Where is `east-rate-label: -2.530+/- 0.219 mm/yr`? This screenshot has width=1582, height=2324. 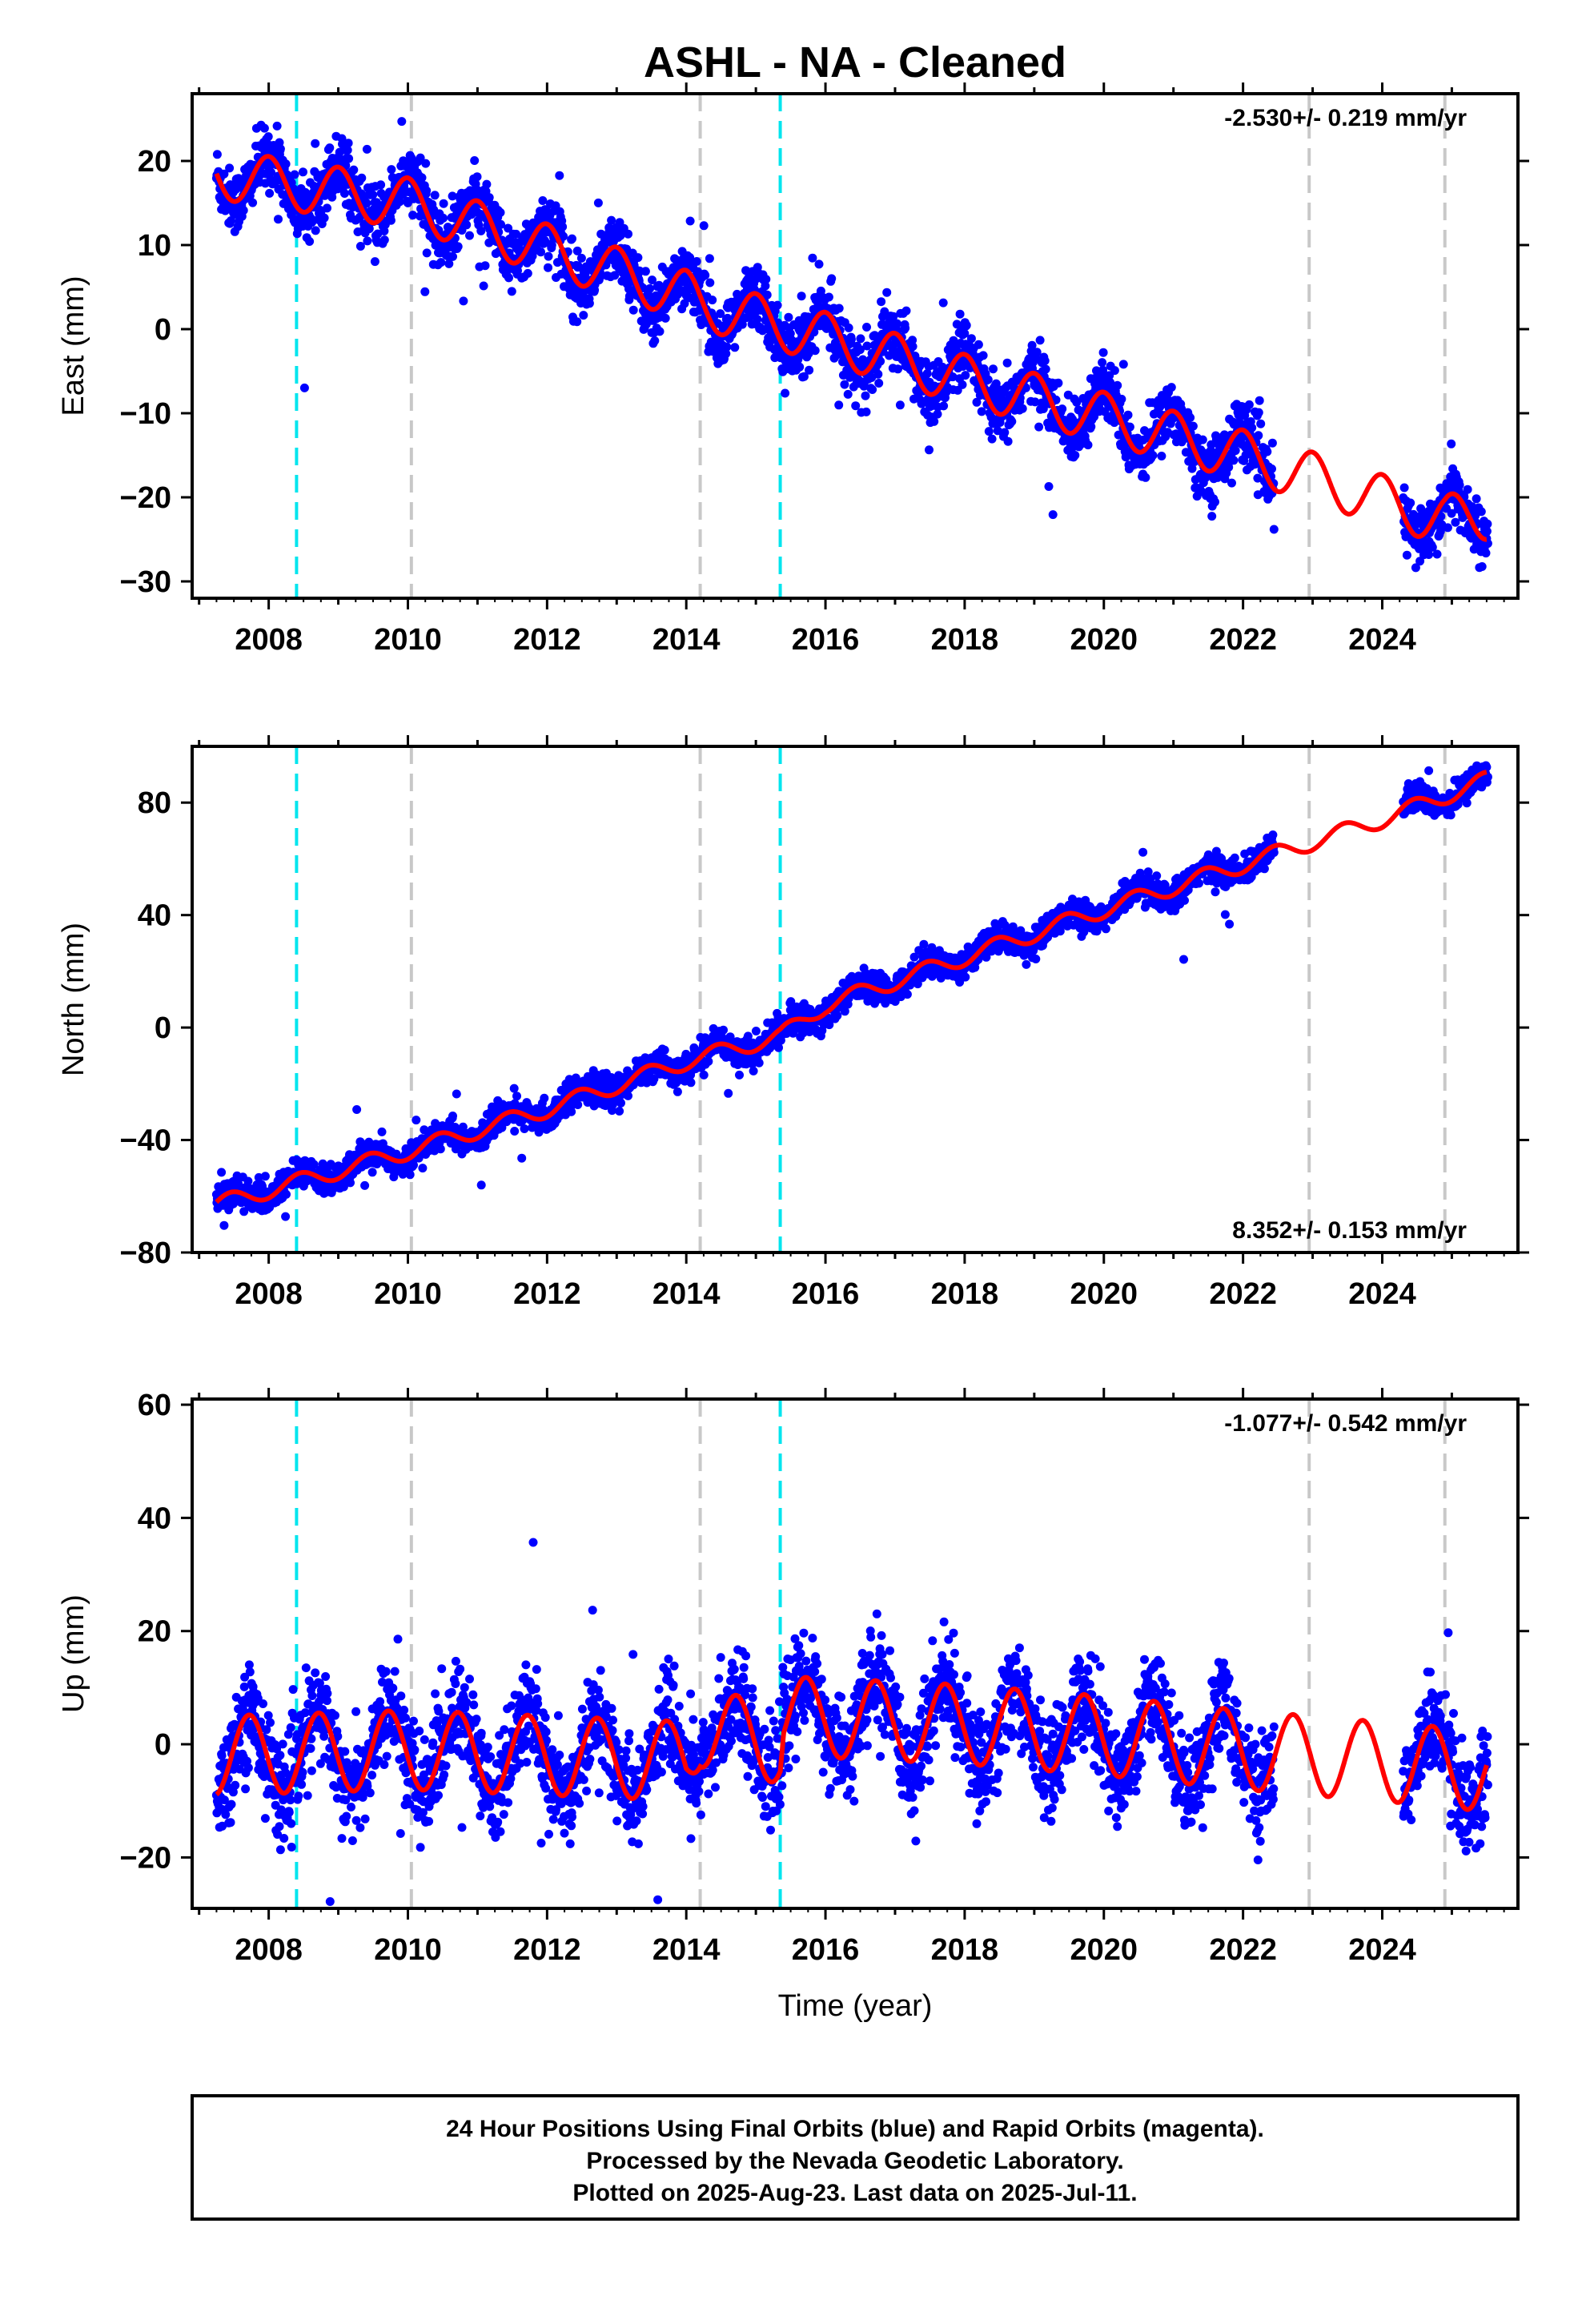 east-rate-label: -2.530+/- 0.219 mm/yr is located at coordinates (1345, 118).